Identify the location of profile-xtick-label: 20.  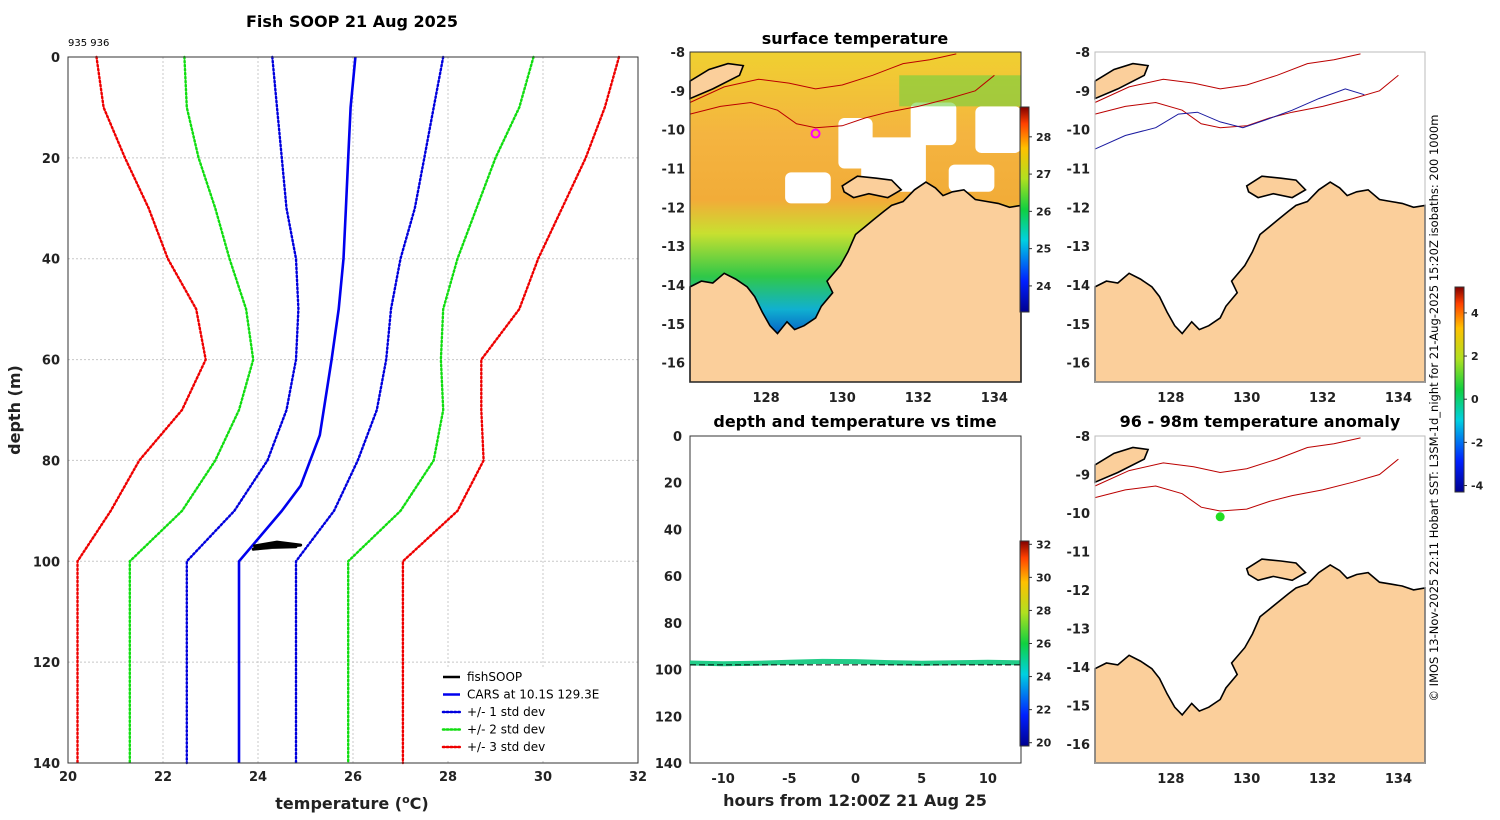
(68, 777).